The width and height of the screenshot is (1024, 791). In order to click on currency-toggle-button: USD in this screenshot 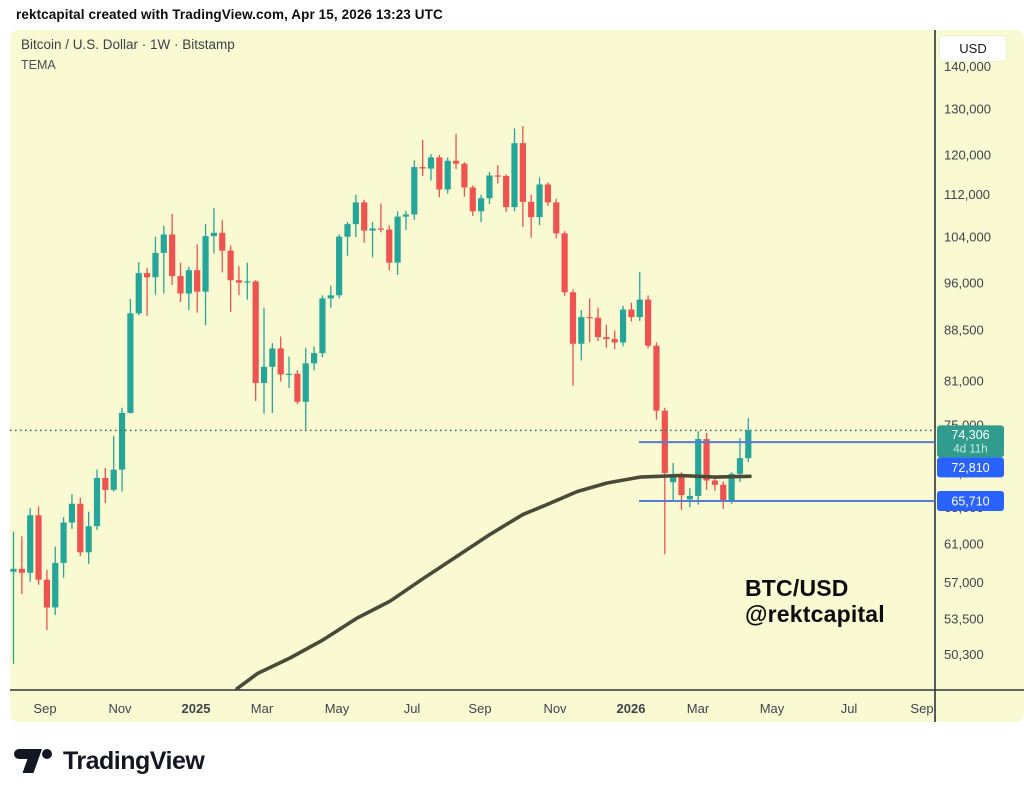, I will do `click(973, 48)`.